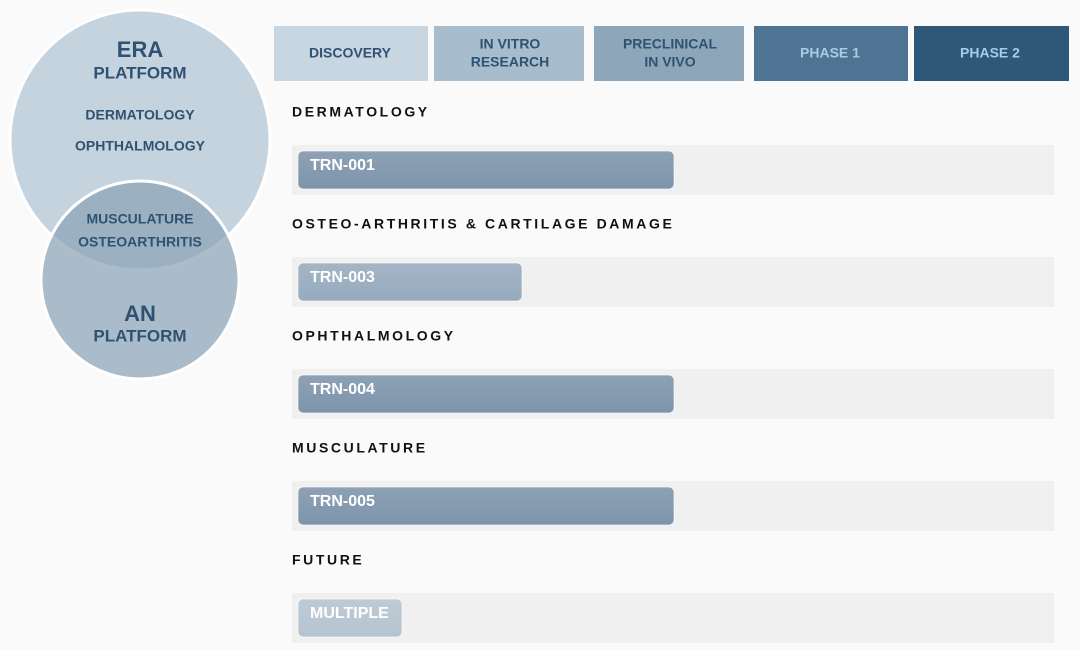  I want to click on an-subtitle: PLATFORM, so click(139, 335).